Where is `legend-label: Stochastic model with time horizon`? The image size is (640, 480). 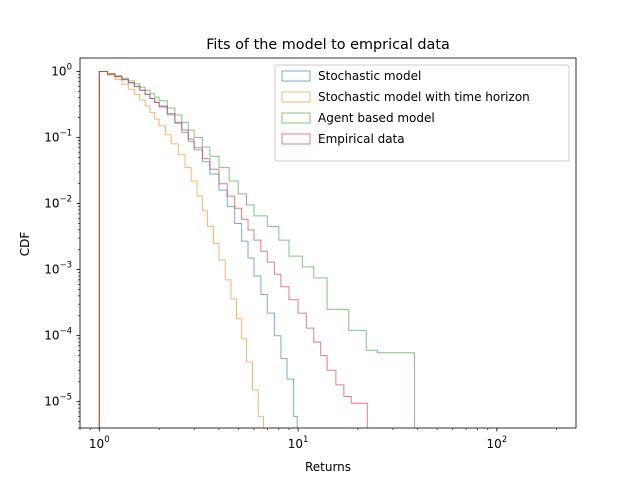 legend-label: Stochastic model with time horizon is located at coordinates (424, 97).